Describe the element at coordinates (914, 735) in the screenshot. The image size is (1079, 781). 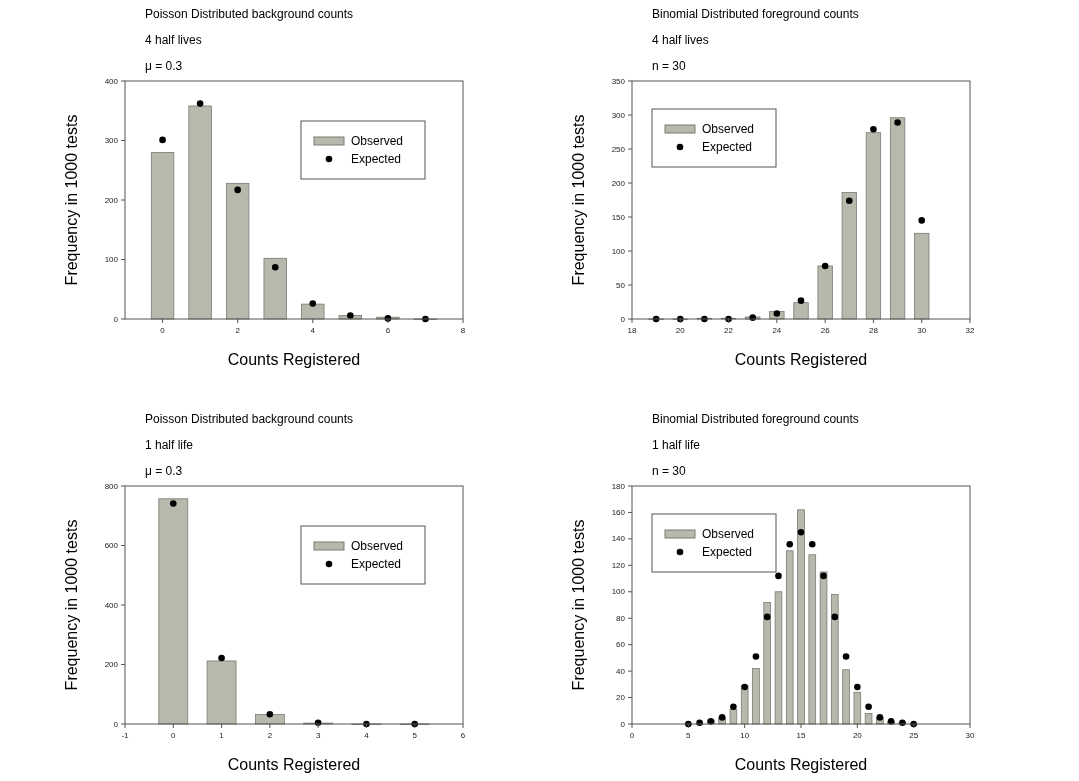
I see `x-tick-label: 25` at that location.